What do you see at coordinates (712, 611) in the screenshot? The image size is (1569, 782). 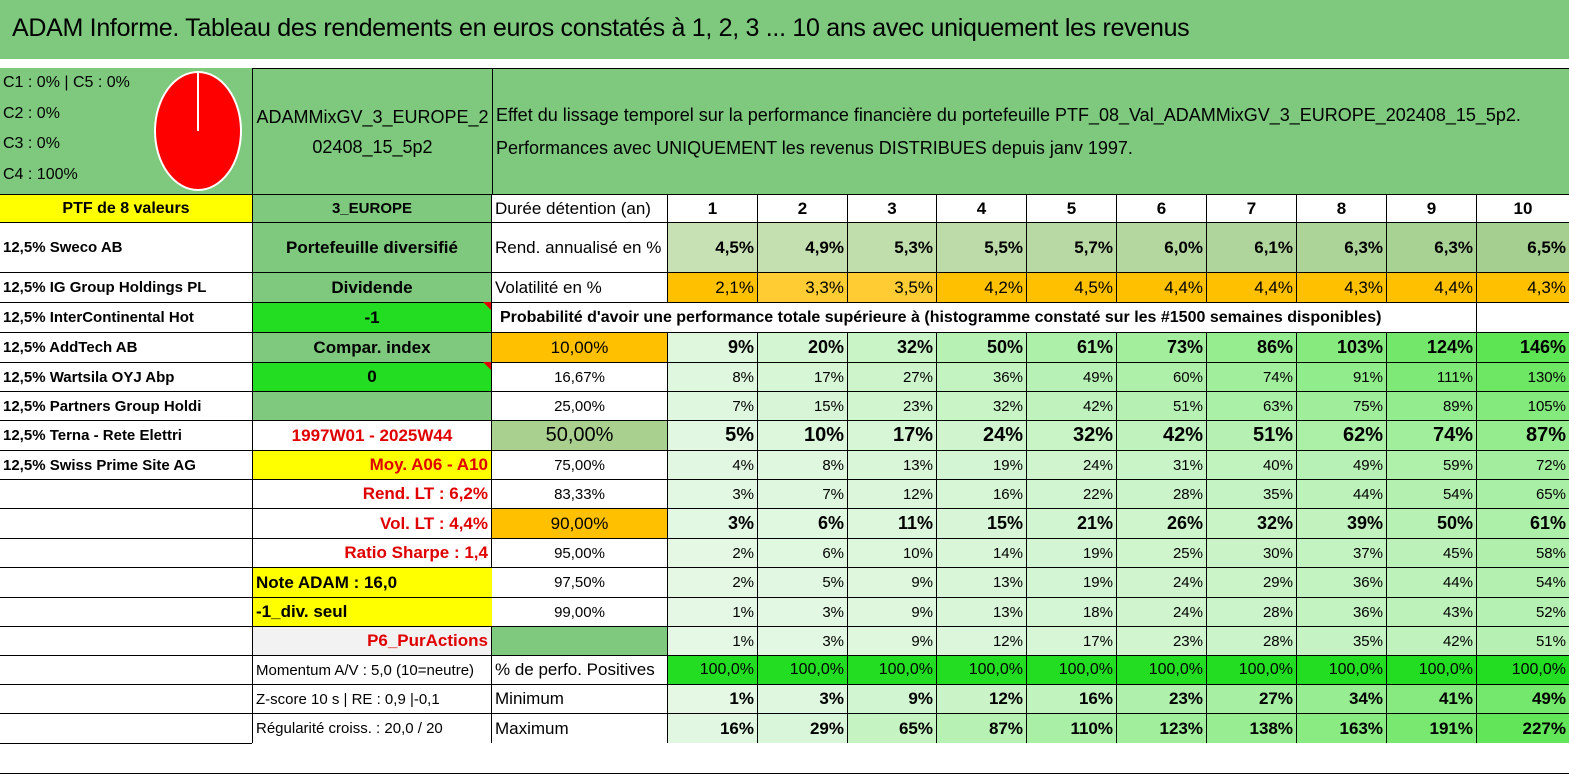 I see `quantile-value: 1%` at bounding box center [712, 611].